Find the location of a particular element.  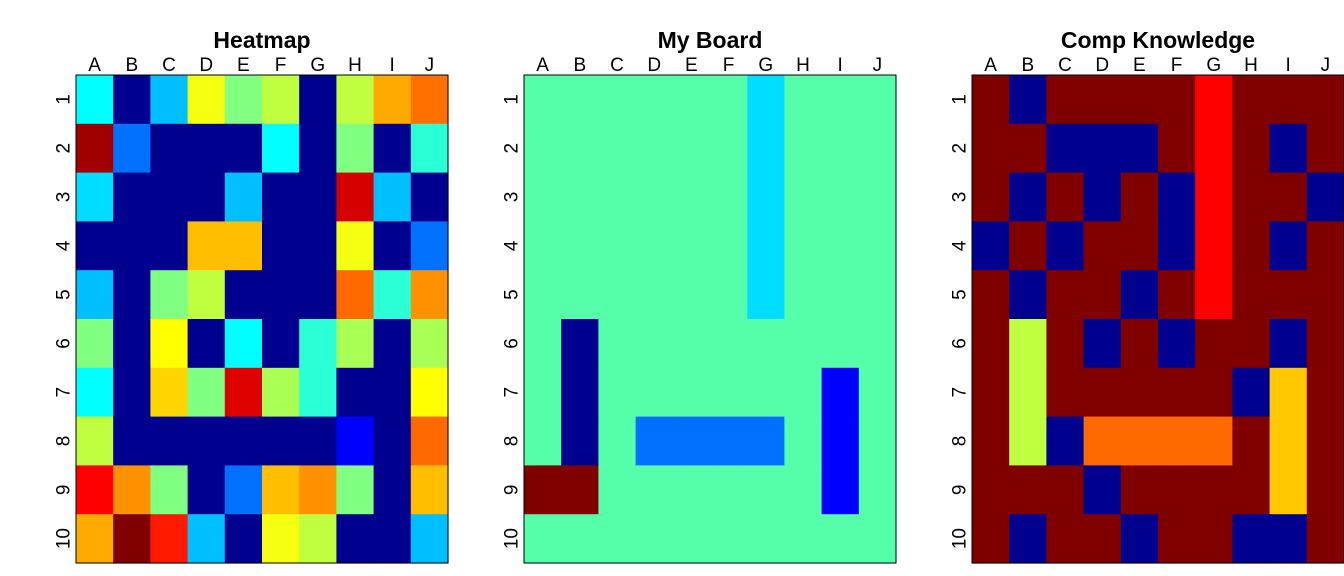

panel-title: Comp Knowledge is located at coordinates (1158, 40).